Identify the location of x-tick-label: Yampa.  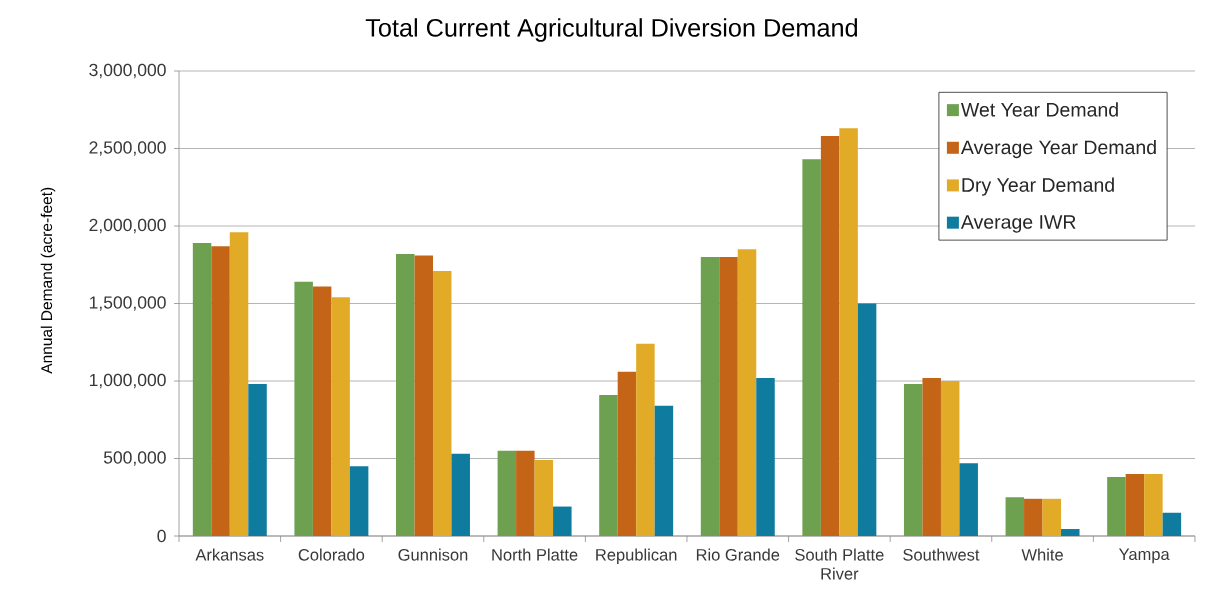
(1144, 556).